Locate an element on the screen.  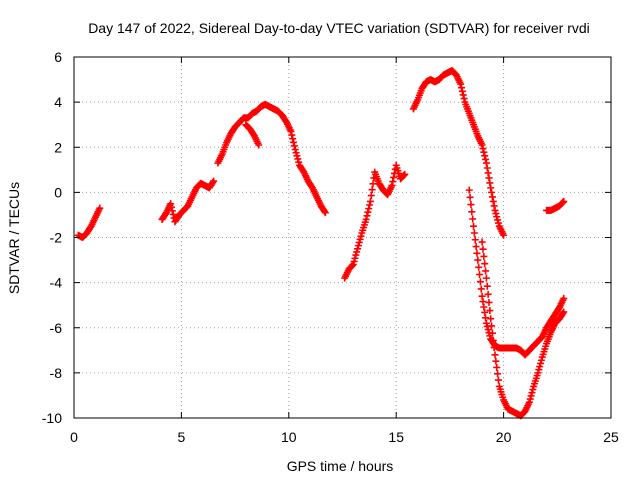
x-tick-label: 15 is located at coordinates (396, 437).